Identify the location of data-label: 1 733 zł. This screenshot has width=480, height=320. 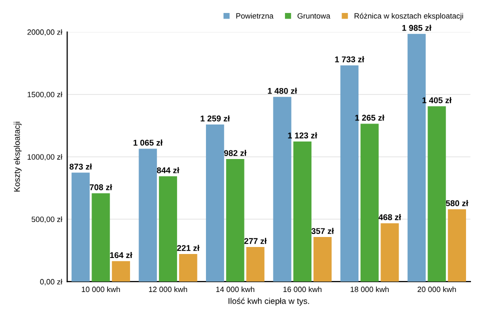
(349, 59).